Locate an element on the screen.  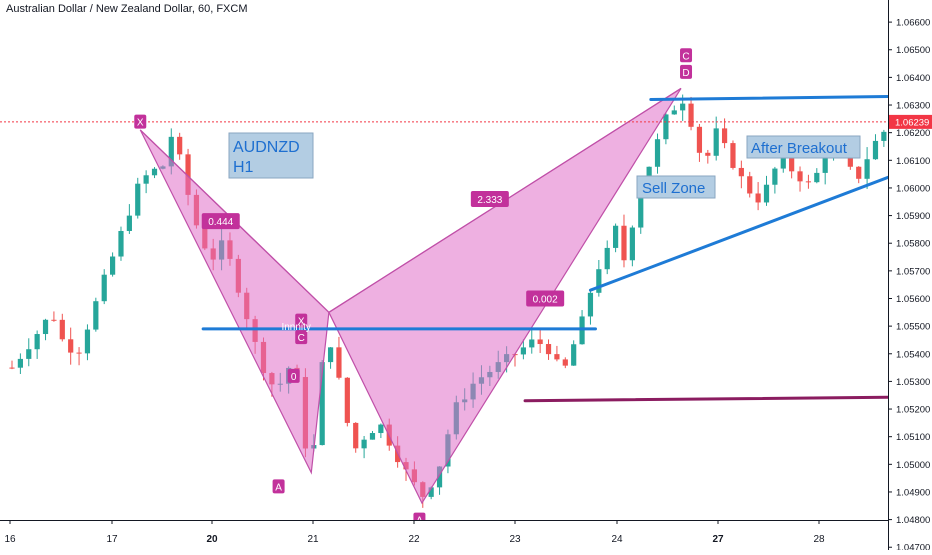
price-tick-label: 1.05300 is located at coordinates (913, 382).